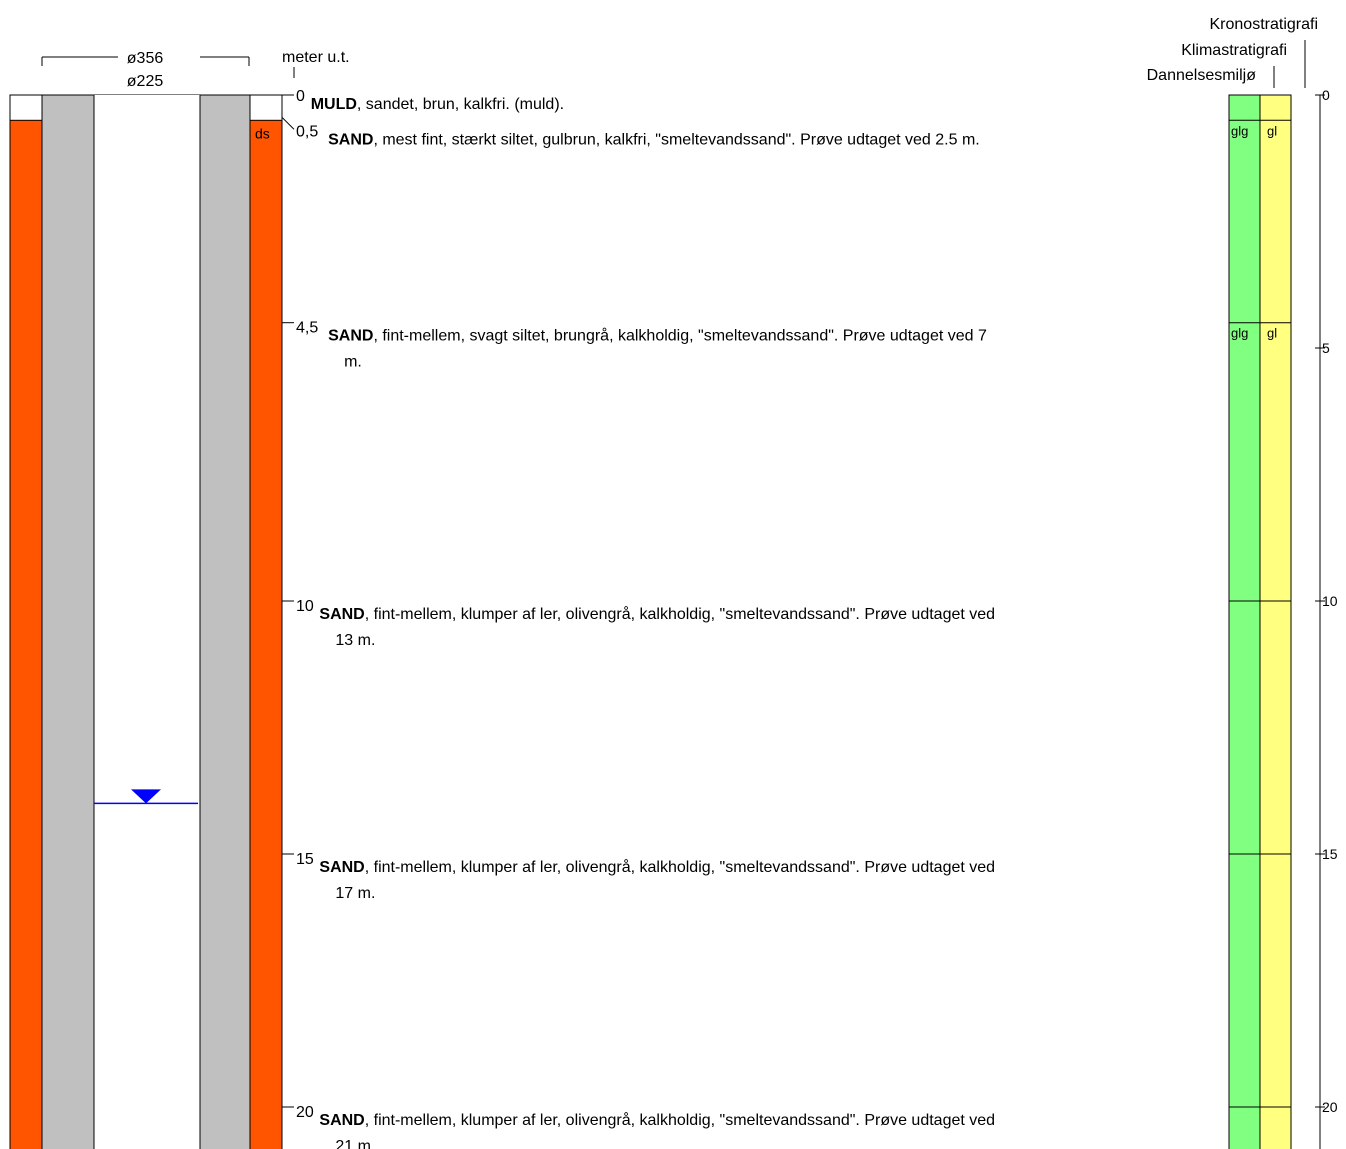  What do you see at coordinates (316, 57) in the screenshot?
I see `depth-unit-label: meter u.t.` at bounding box center [316, 57].